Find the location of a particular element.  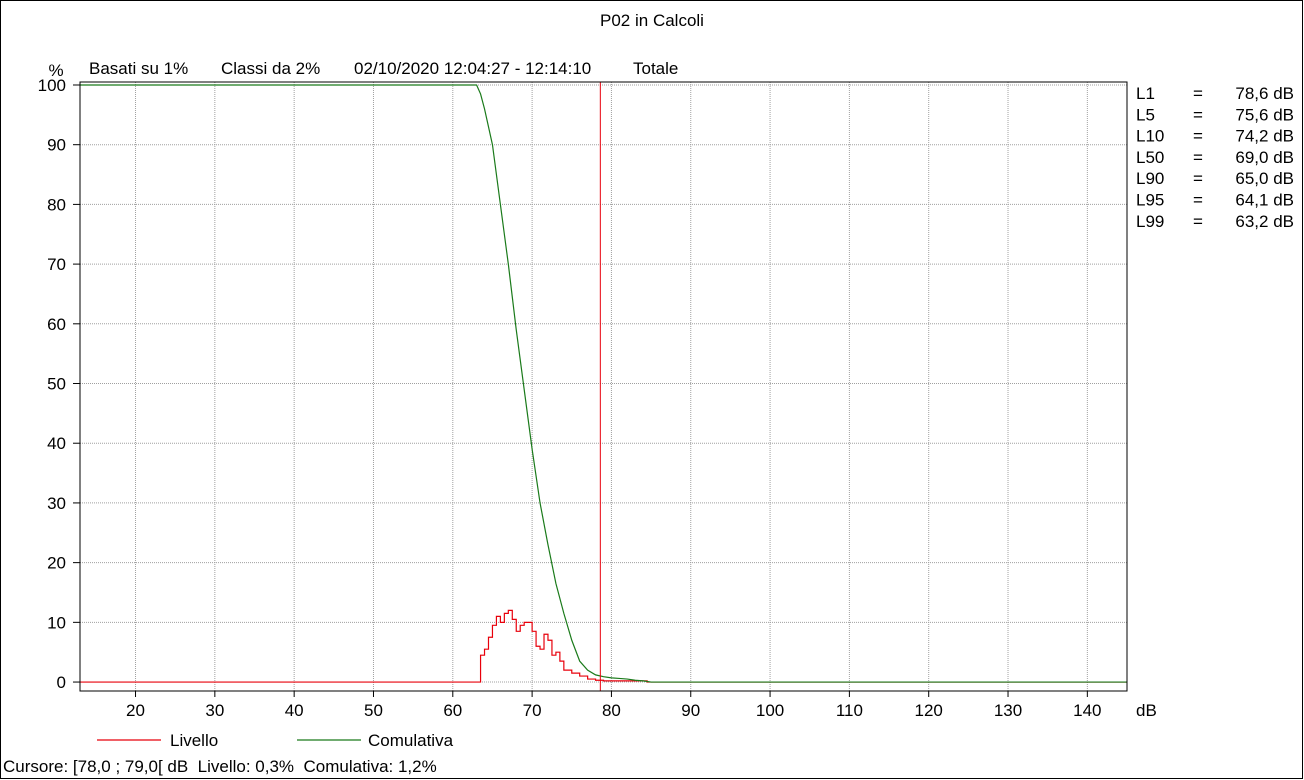

y-tick-label: 0 is located at coordinates (61, 682).